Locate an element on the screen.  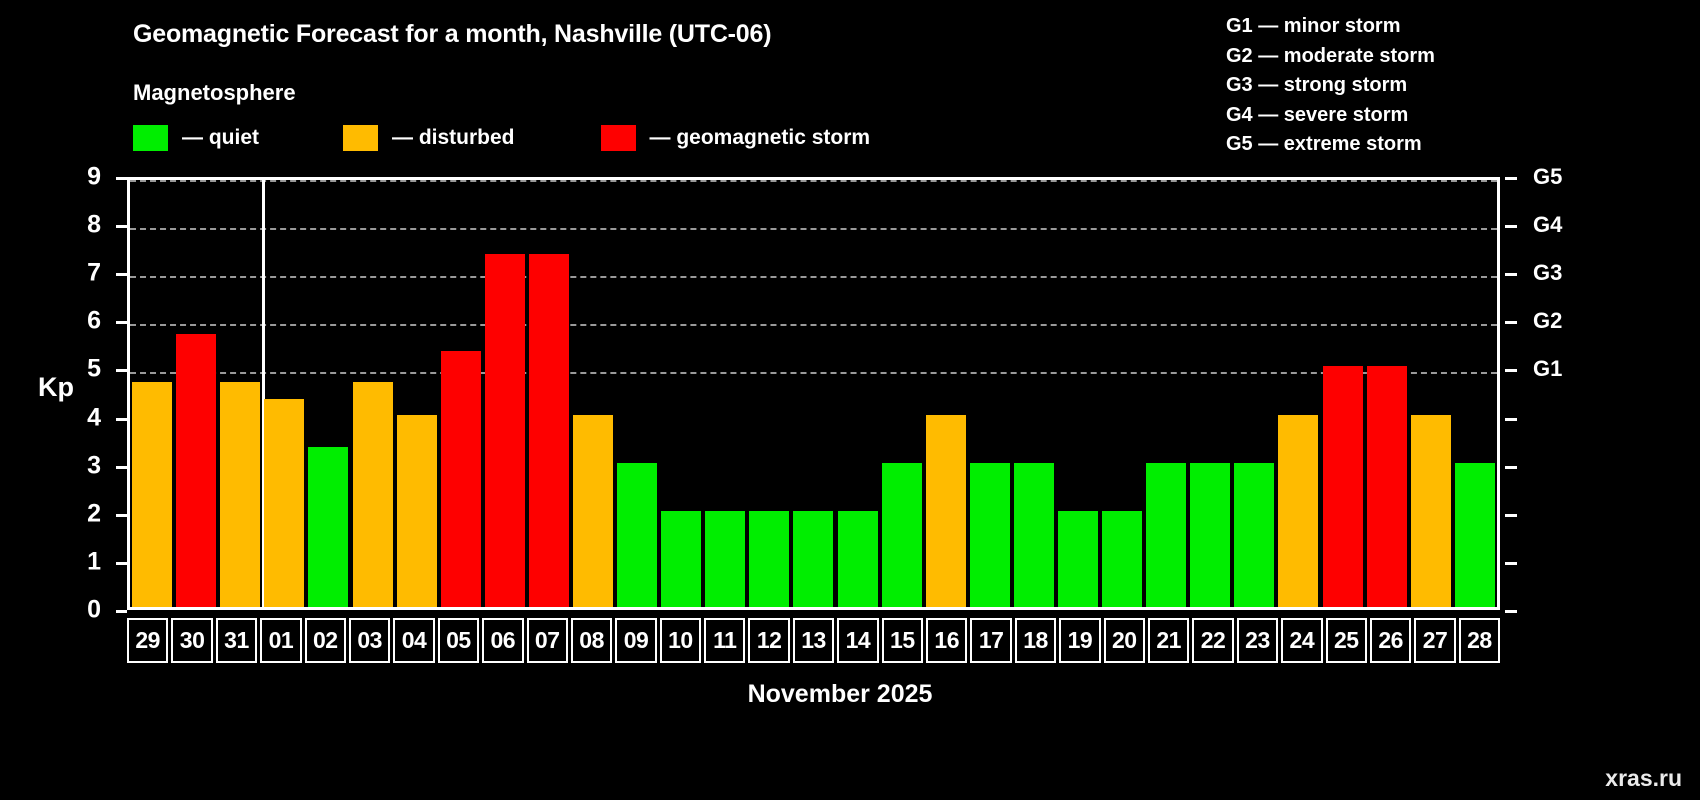
day-label-text: 09 is located at coordinates (636, 640).